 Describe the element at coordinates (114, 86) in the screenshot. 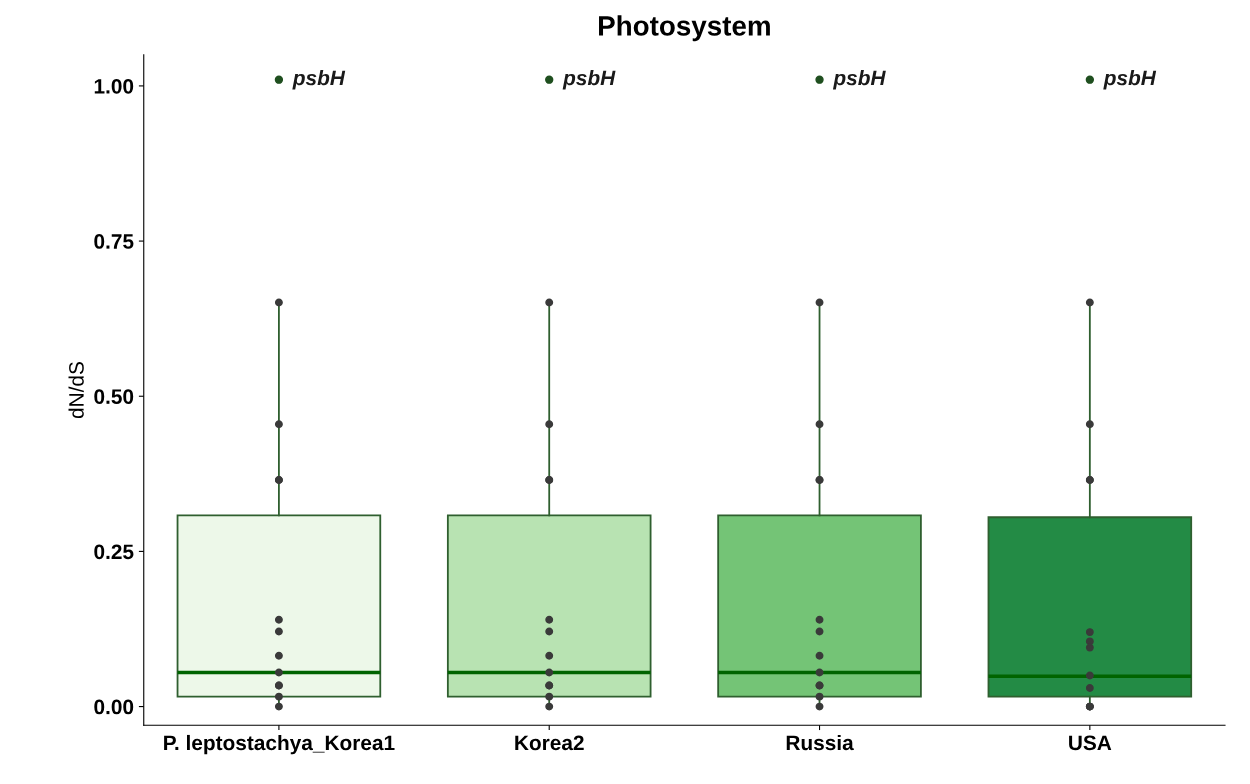

I see `y-tick-label: 1.00` at that location.